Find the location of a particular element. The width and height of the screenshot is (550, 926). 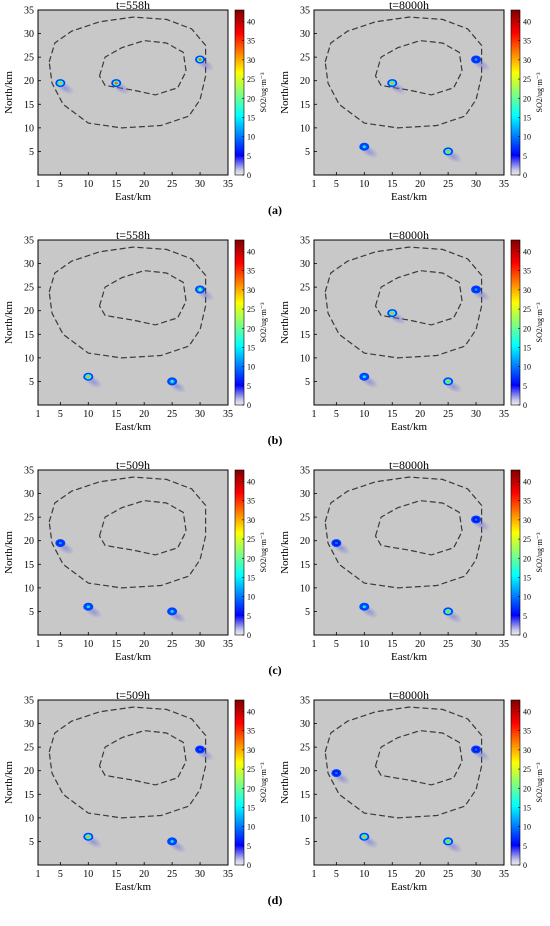

inner-contour is located at coordinates (142, 757).